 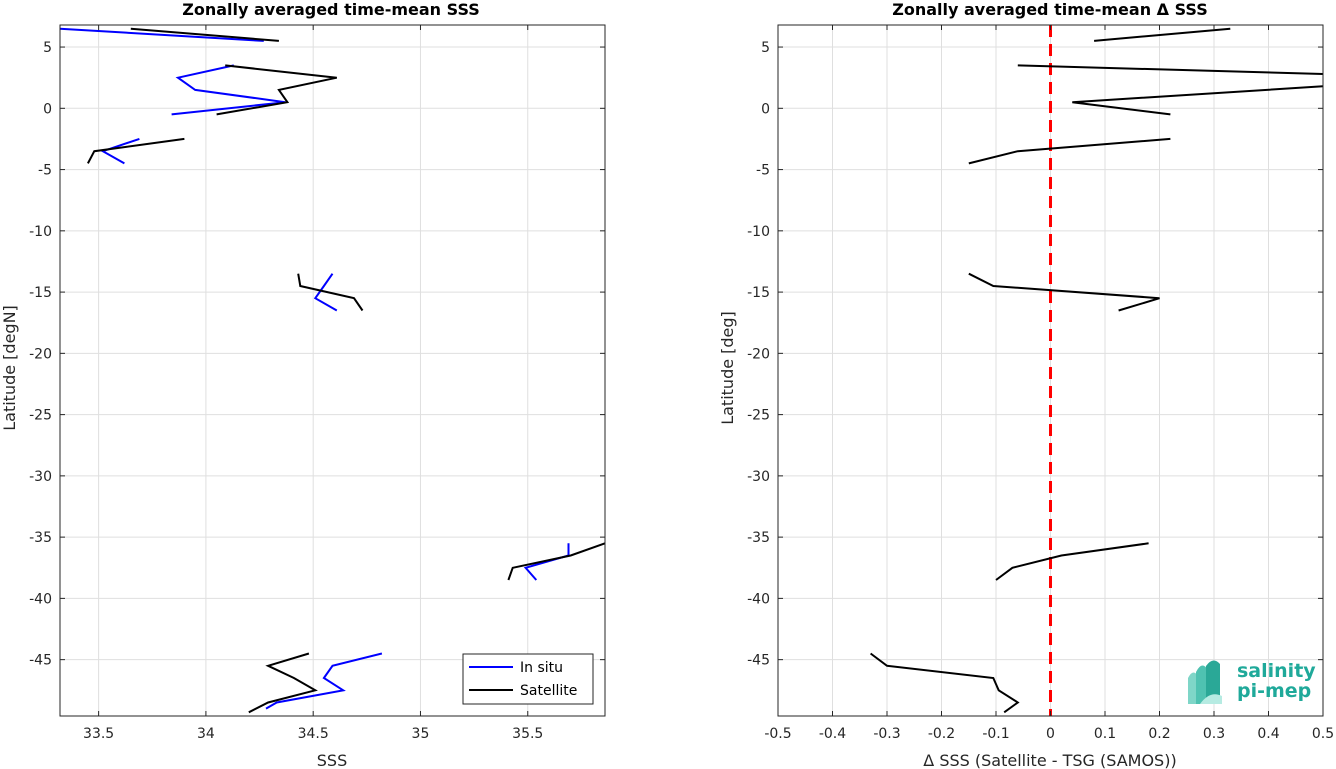 I want to click on left-y-tick-label: -5, so click(x=45, y=171).